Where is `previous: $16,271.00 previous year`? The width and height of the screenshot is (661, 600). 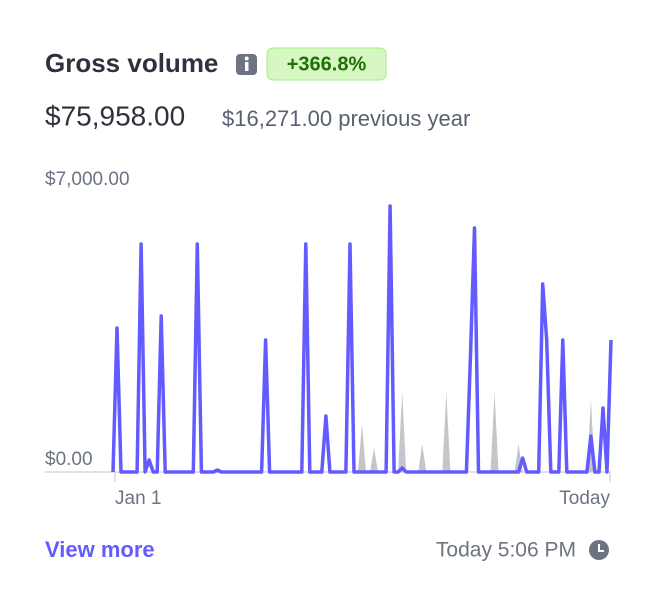 previous: $16,271.00 previous year is located at coordinates (346, 118).